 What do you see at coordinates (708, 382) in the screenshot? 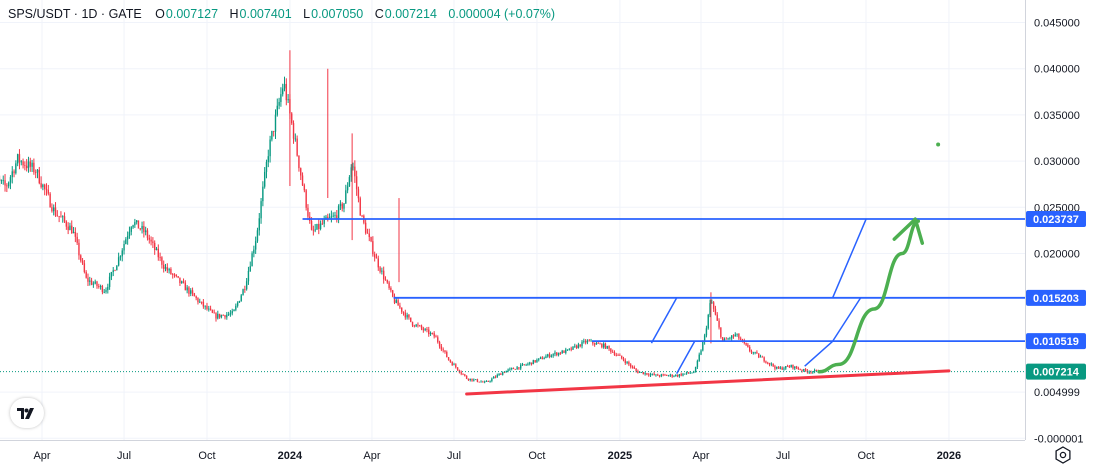
I see `support-trendline` at bounding box center [708, 382].